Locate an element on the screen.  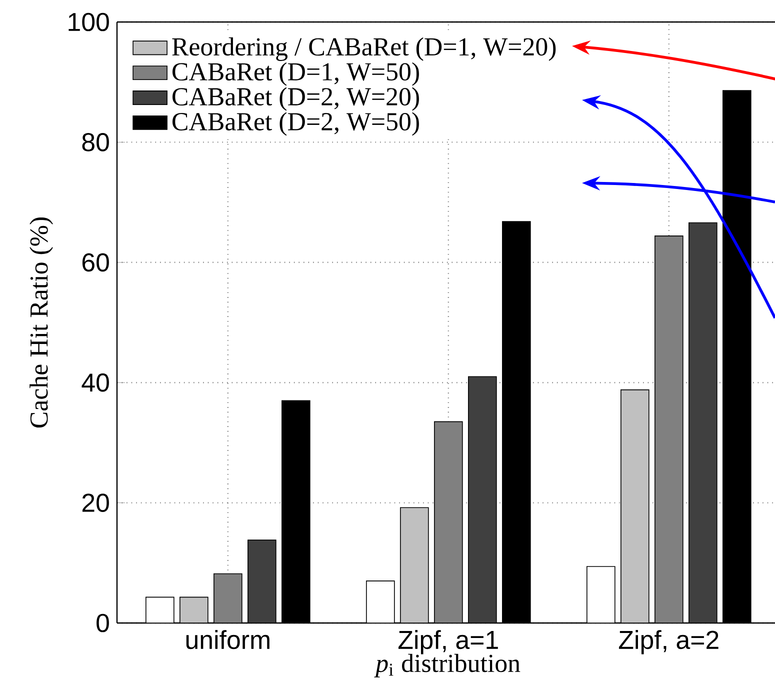
y-tick-label: 0 is located at coordinates (102, 623).